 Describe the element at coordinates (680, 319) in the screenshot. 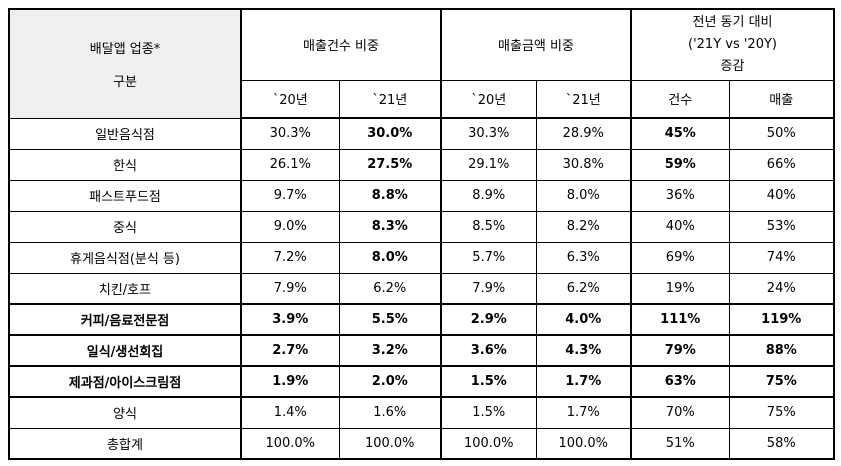

I see `cell-yoy-count: 111%` at that location.